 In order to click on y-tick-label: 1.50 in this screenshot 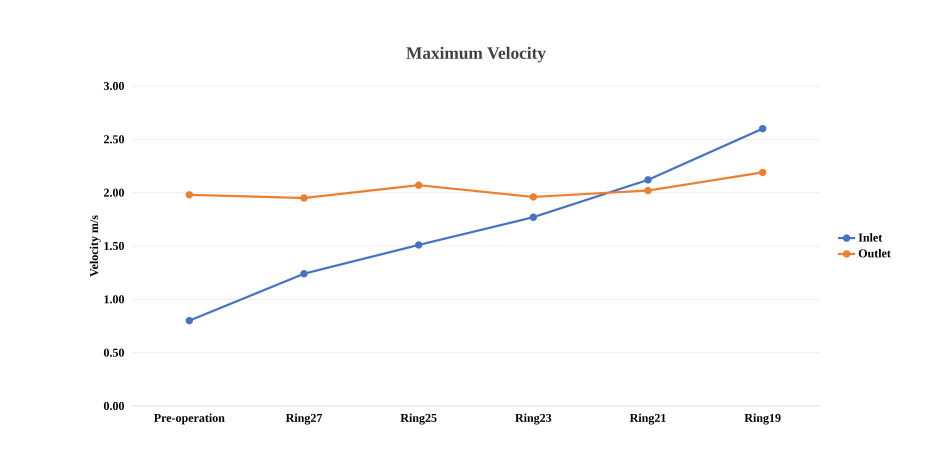, I will do `click(114, 246)`.